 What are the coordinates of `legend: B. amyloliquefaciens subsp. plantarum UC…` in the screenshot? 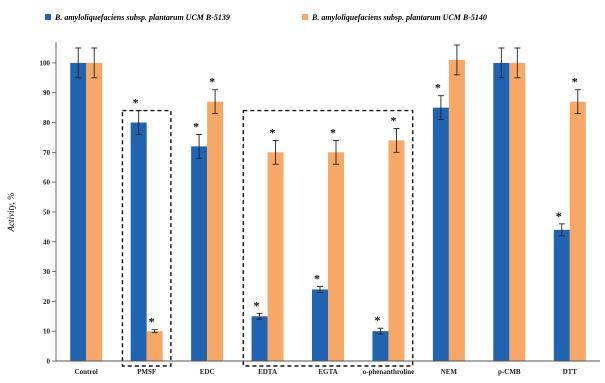 It's located at (266, 17).